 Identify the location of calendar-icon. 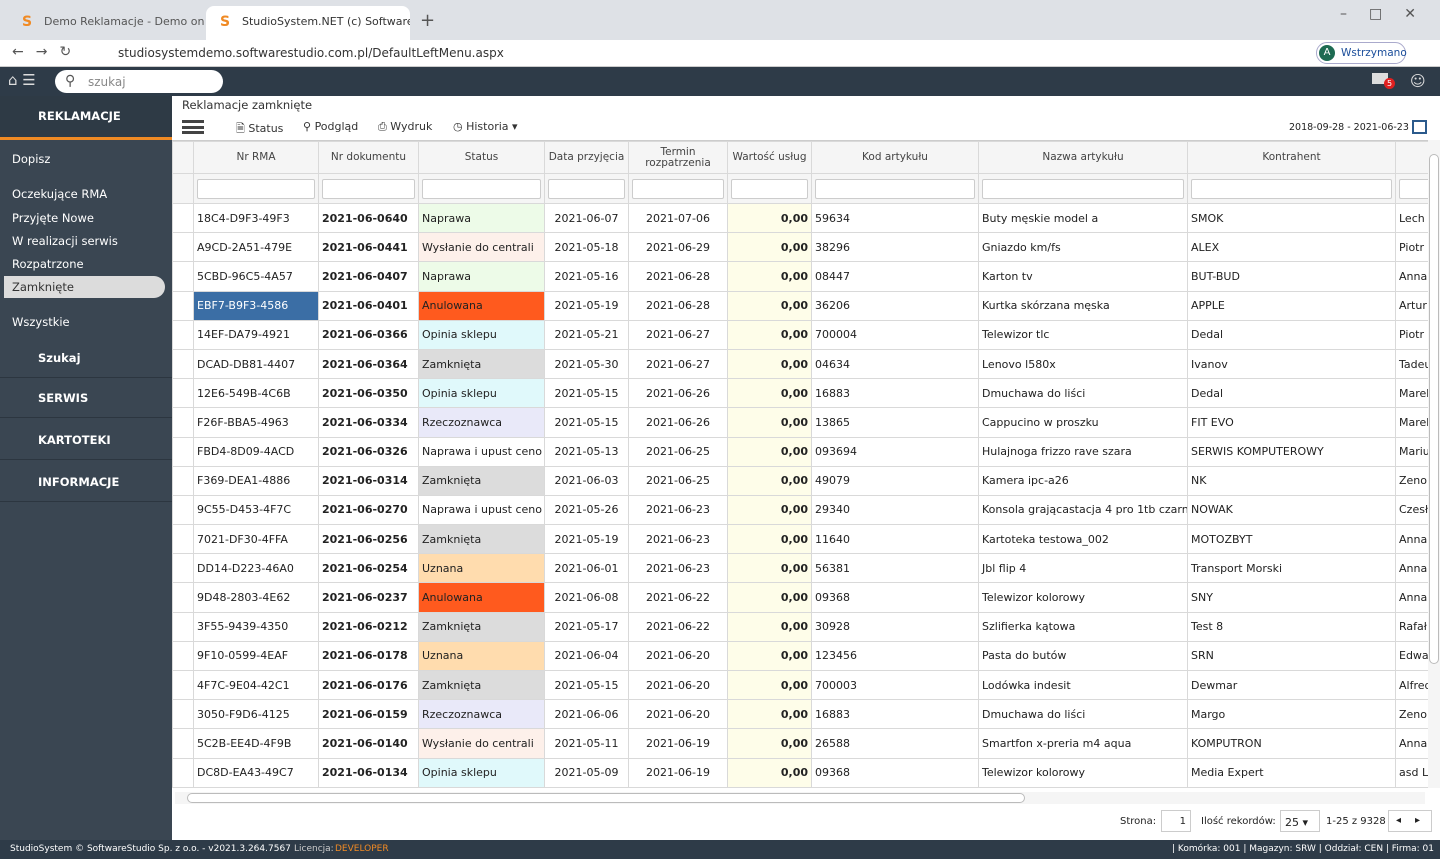
(1419, 127).